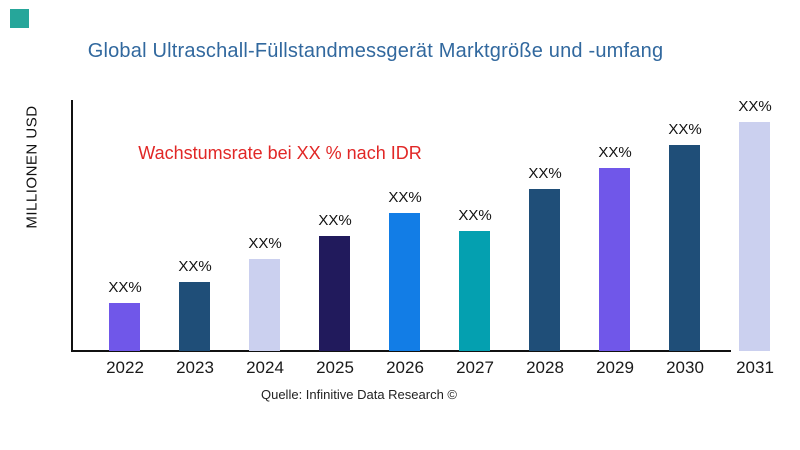 This screenshot has width=800, height=450. What do you see at coordinates (474, 291) in the screenshot?
I see `bar-2027` at bounding box center [474, 291].